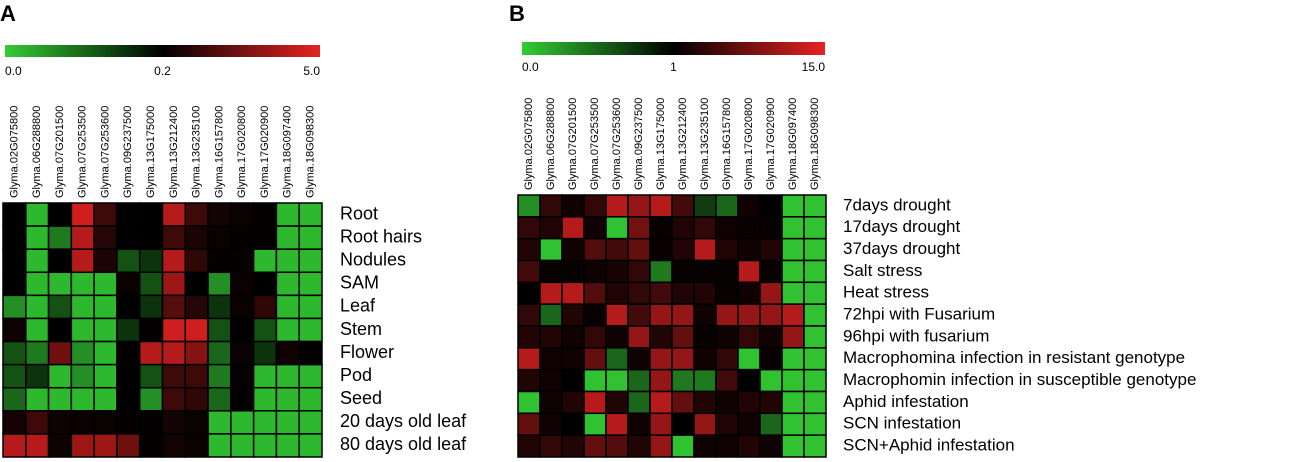 The image size is (1302, 462). What do you see at coordinates (901, 226) in the screenshot?
I see `condition-label: 17days drought` at bounding box center [901, 226].